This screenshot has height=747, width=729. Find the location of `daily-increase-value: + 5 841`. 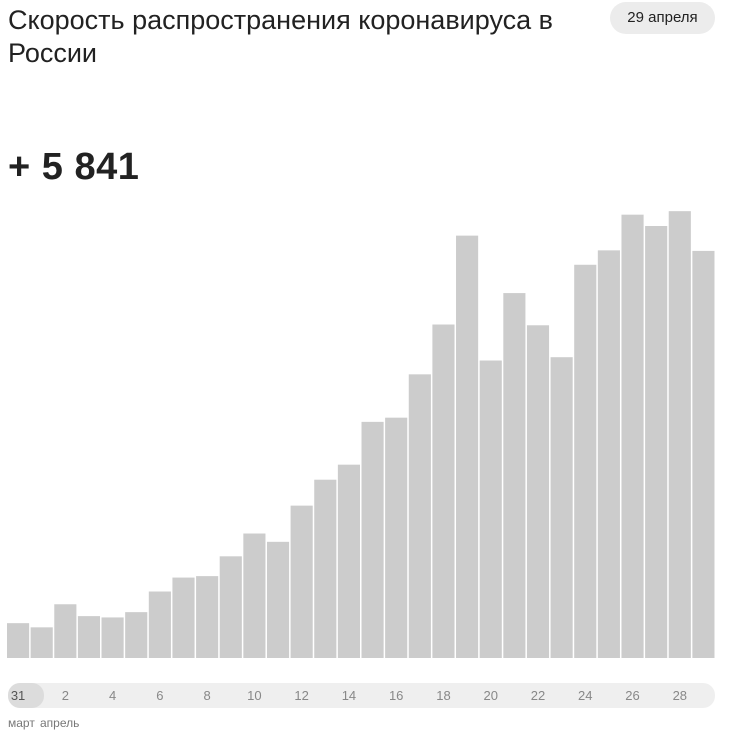

daily-increase-value: + 5 841 is located at coordinates (74, 167).